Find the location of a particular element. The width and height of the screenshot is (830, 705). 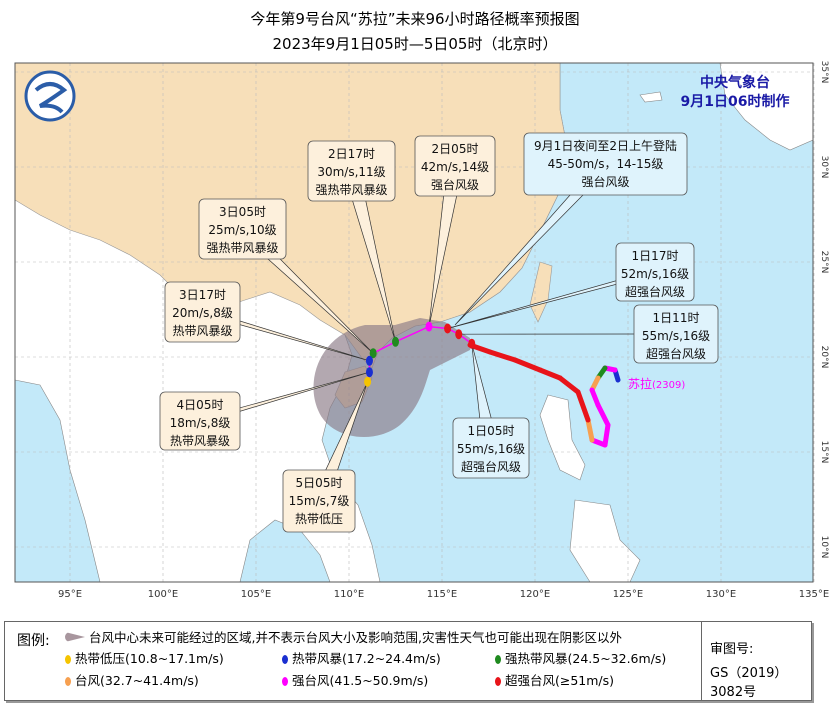

lon-tick-label: 135°E is located at coordinates (814, 594).